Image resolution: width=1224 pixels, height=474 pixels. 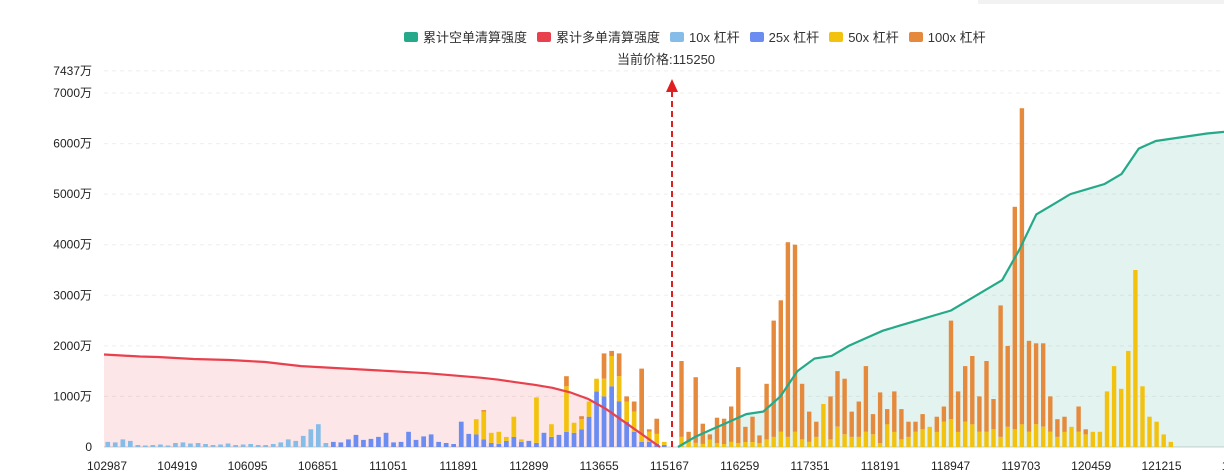 What do you see at coordinates (1020, 466) in the screenshot?
I see `x-tick-label: 119703` at bounding box center [1020, 466].